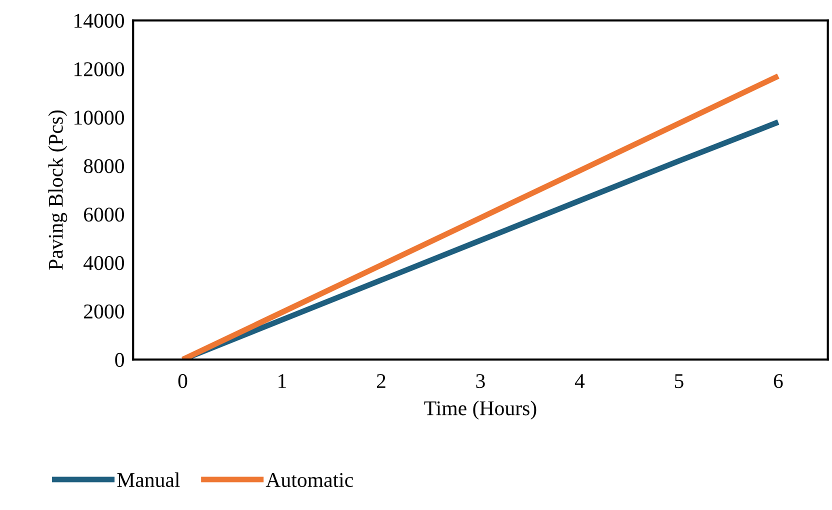 This screenshot has width=832, height=510. Describe the element at coordinates (104, 311) in the screenshot. I see `y-tick-label: 2000` at that location.